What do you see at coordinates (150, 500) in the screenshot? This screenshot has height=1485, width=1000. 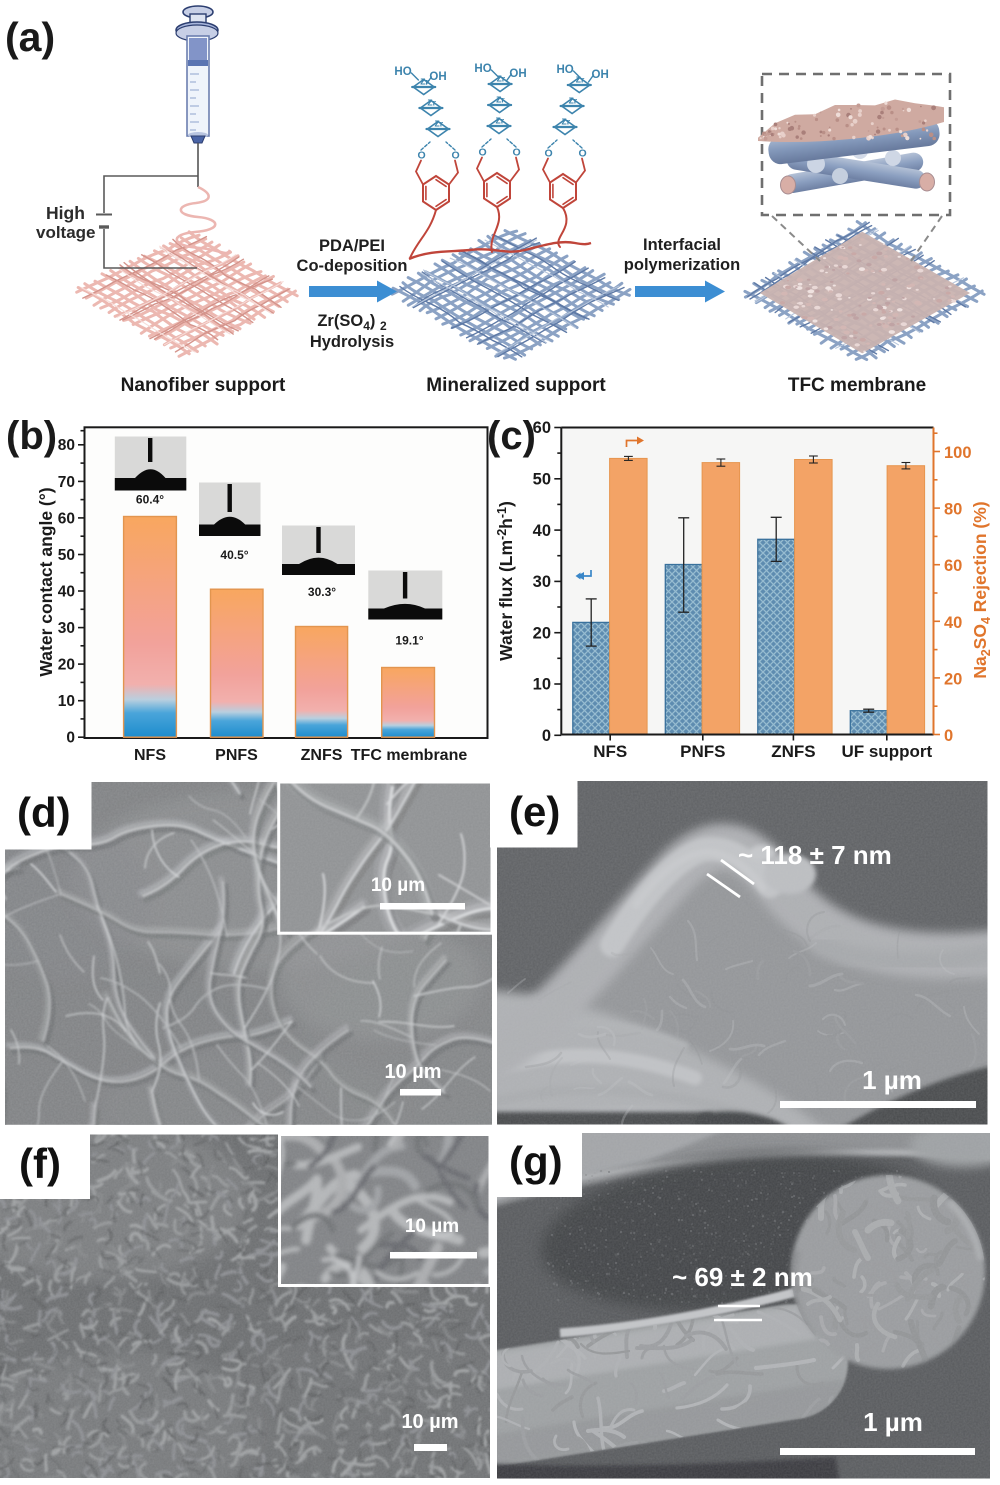 I see `svg-text: 60.4°` at bounding box center [150, 500].